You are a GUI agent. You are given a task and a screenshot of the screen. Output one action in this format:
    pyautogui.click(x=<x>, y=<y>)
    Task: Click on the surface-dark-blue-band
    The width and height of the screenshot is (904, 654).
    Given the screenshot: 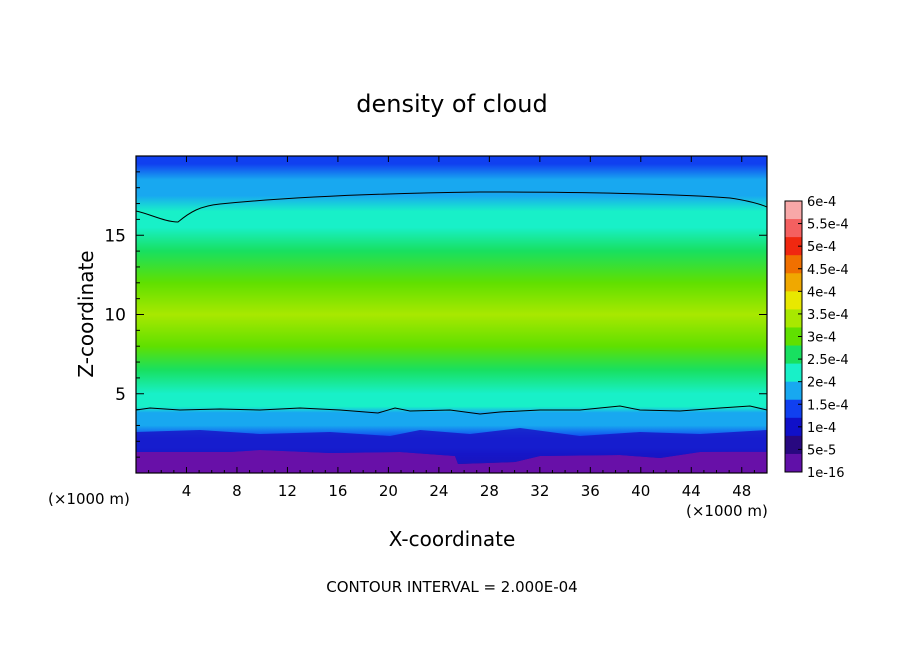 What is the action you would take?
    pyautogui.click(x=451, y=446)
    